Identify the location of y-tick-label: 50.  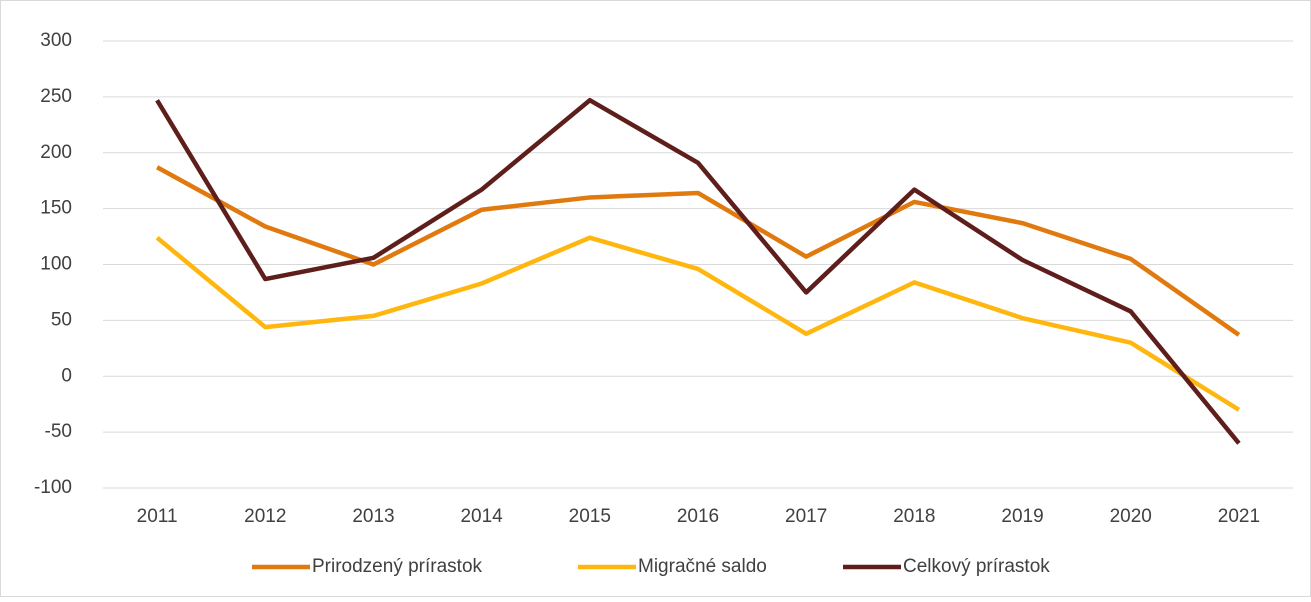
(61, 319).